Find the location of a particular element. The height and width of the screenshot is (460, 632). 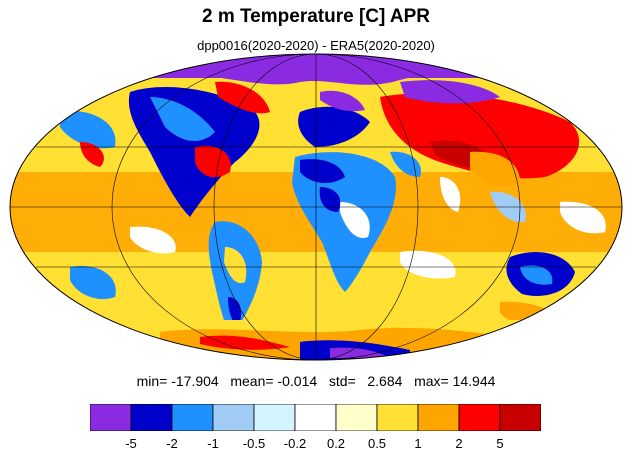

colorbar-tick-label: 5 is located at coordinates (500, 443).